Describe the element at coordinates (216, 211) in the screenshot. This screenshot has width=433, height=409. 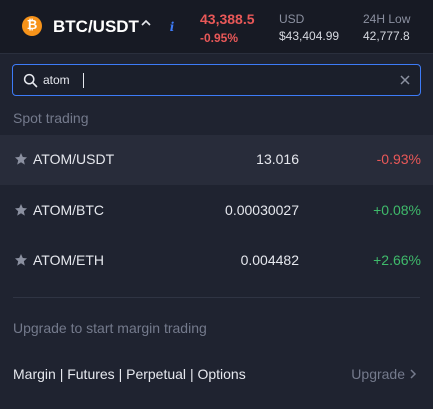
I see `market-row-atom-btc: ATOM/BTC 0.00030027 +0.08%` at that location.